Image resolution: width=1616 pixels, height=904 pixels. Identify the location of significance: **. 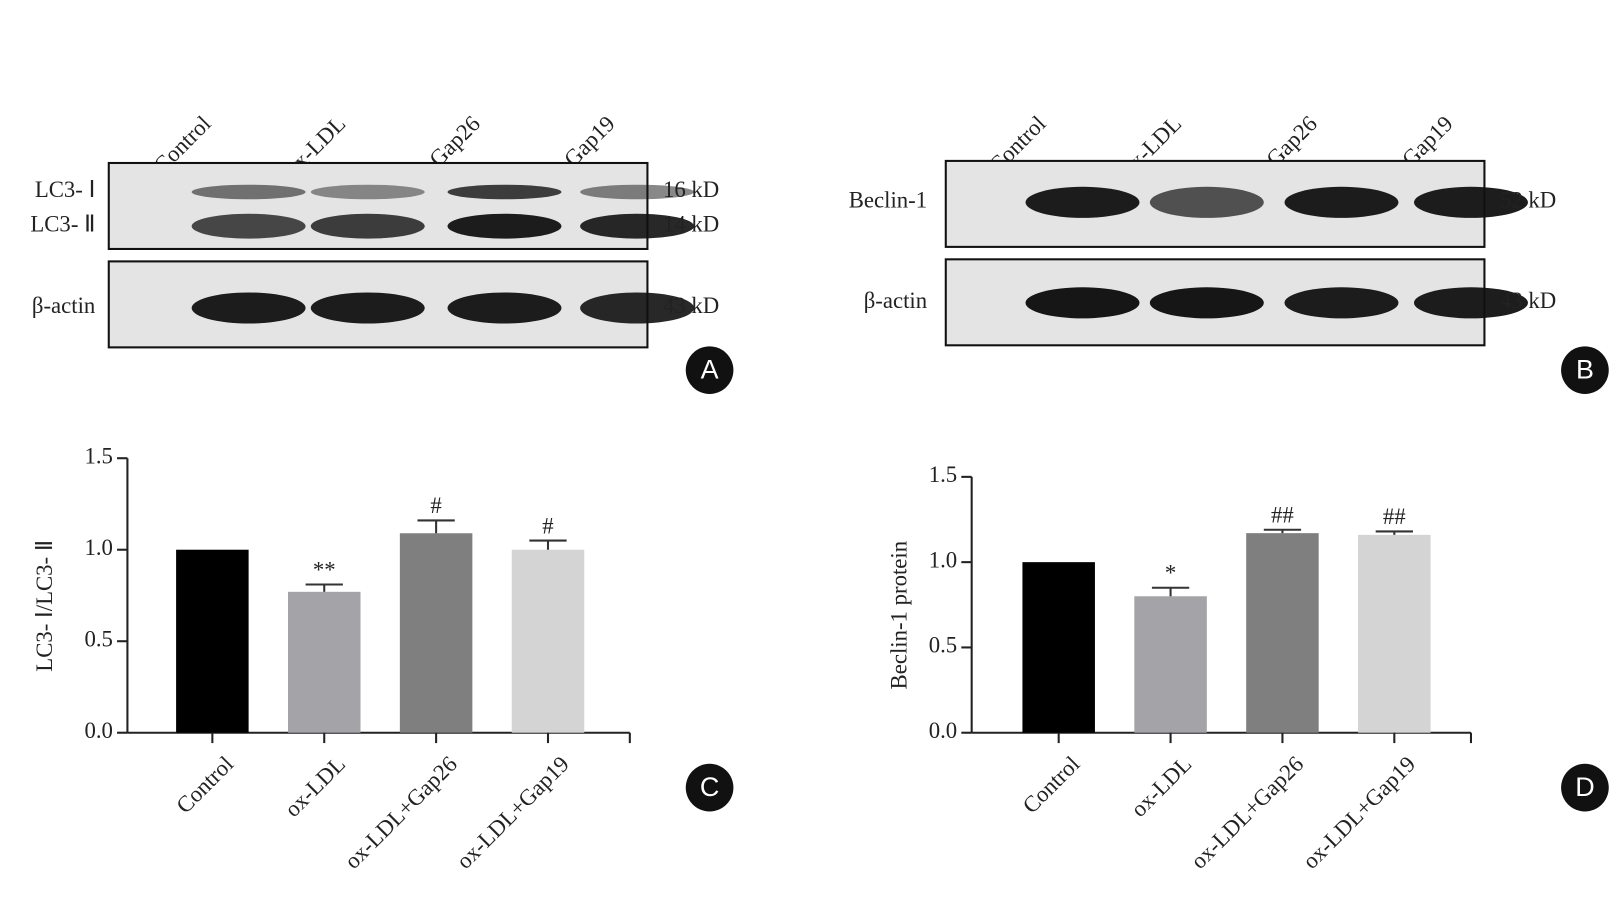
(324, 569).